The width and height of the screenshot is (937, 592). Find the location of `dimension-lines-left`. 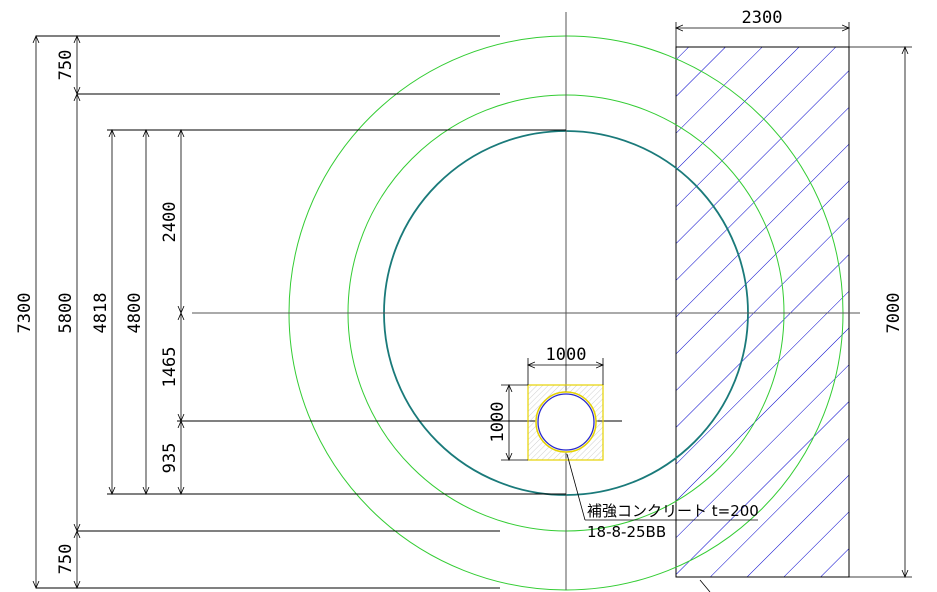

dimension-lines-left is located at coordinates (108, 312).